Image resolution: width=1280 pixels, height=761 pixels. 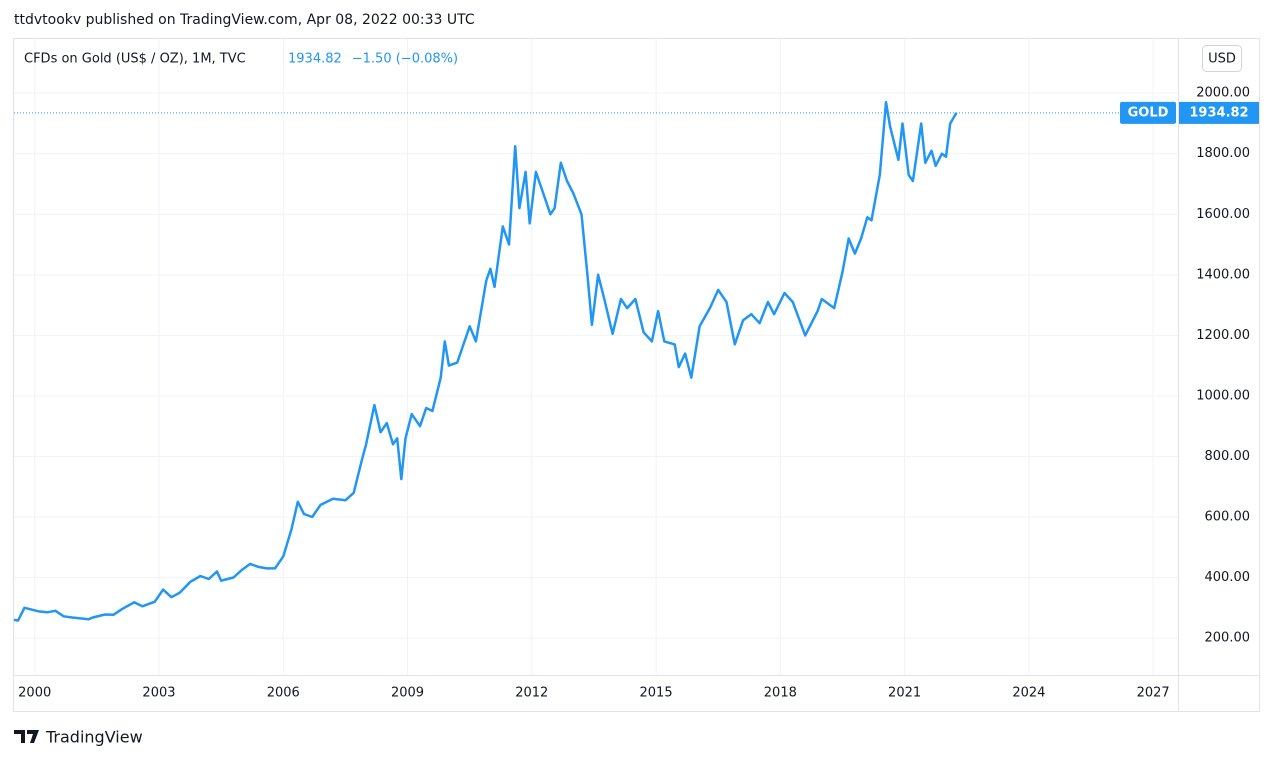 What do you see at coordinates (1228, 516) in the screenshot?
I see `y-tick-label: 600.00` at bounding box center [1228, 516].